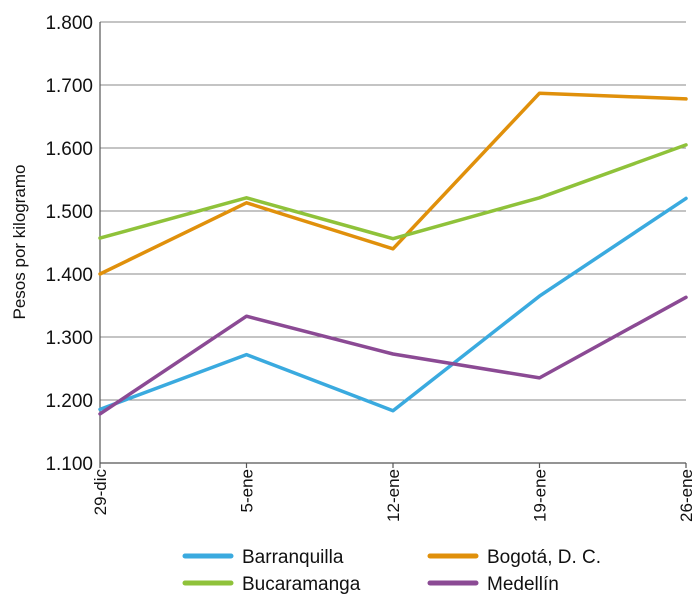 The width and height of the screenshot is (692, 595). I want to click on y-axis-label: Pesos por kilogramo, so click(19, 242).